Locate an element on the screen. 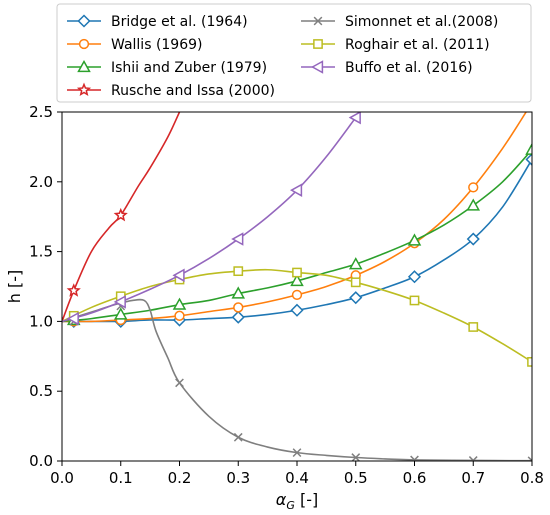 This screenshot has width=550, height=515. legend-label: Rusche and Issa (2000) is located at coordinates (193, 91).